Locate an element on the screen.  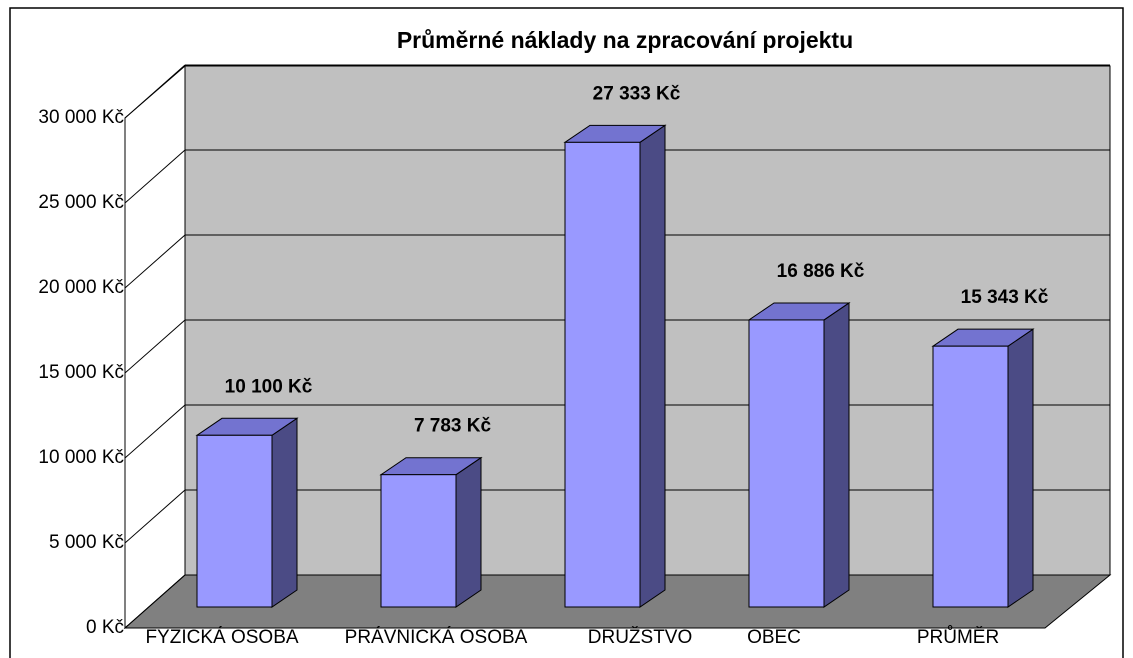
x-tick-label: OBEC is located at coordinates (774, 637).